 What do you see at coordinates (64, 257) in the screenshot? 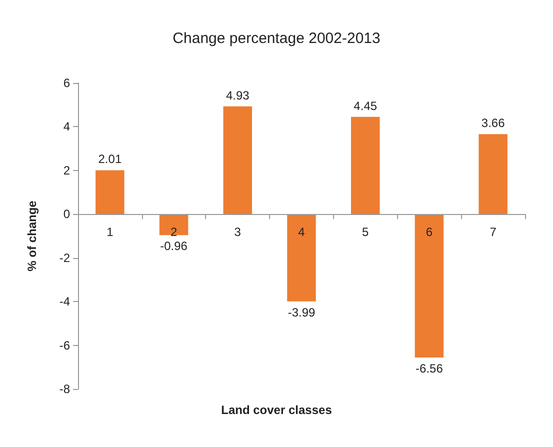
I see `y-tick-label: -2` at bounding box center [64, 257].